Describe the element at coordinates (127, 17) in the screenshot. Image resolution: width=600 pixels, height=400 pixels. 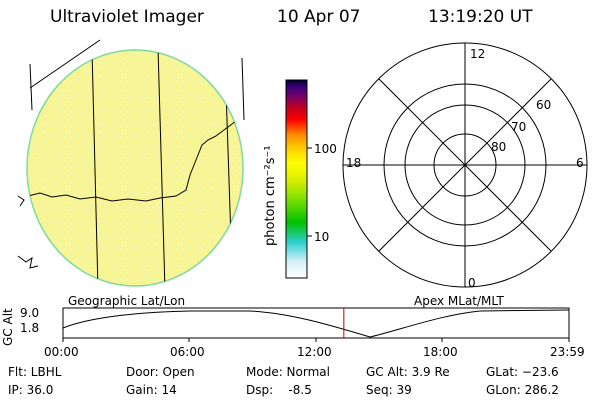
I see `app-title: Ultraviolet Imager` at that location.